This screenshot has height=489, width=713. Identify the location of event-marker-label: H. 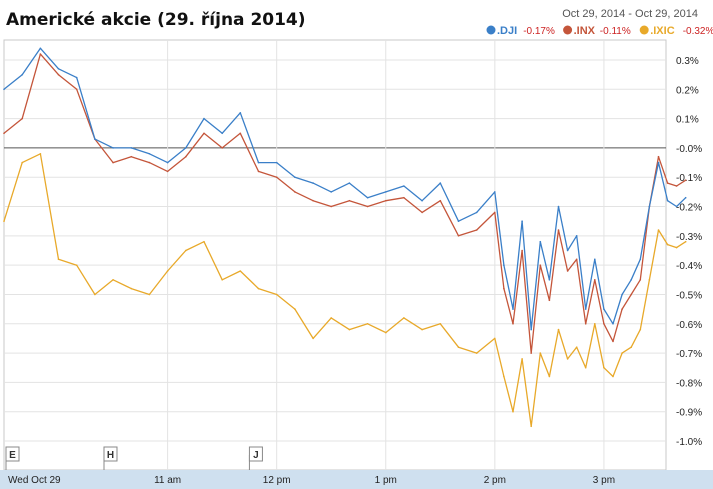
(110, 455).